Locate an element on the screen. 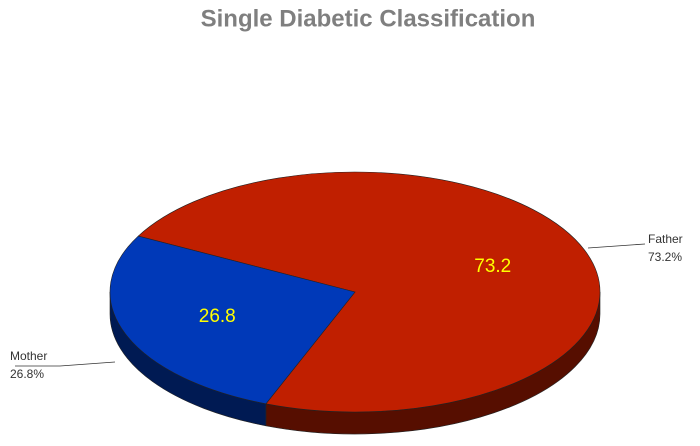 The height and width of the screenshot is (446, 700). legend-label: Mother is located at coordinates (28, 356).